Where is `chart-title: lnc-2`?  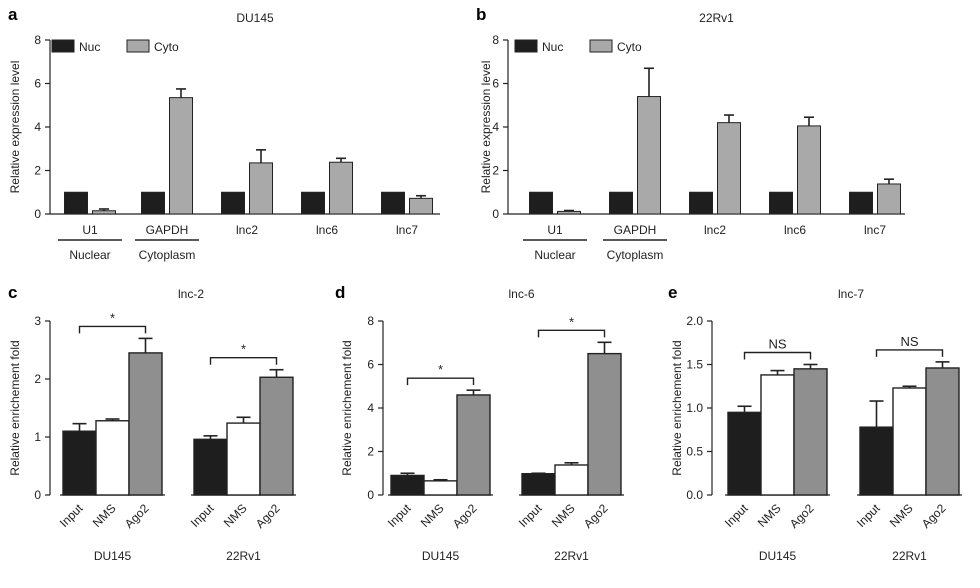 chart-title: lnc-2 is located at coordinates (191, 294).